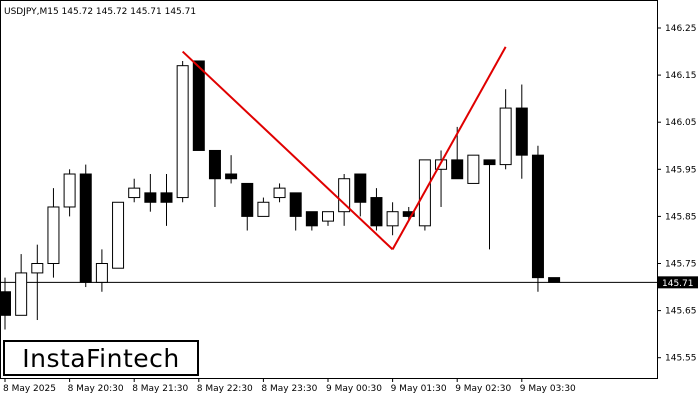  What do you see at coordinates (96, 389) in the screenshot?
I see `x-tick-label: 8 May 20:30` at bounding box center [96, 389].